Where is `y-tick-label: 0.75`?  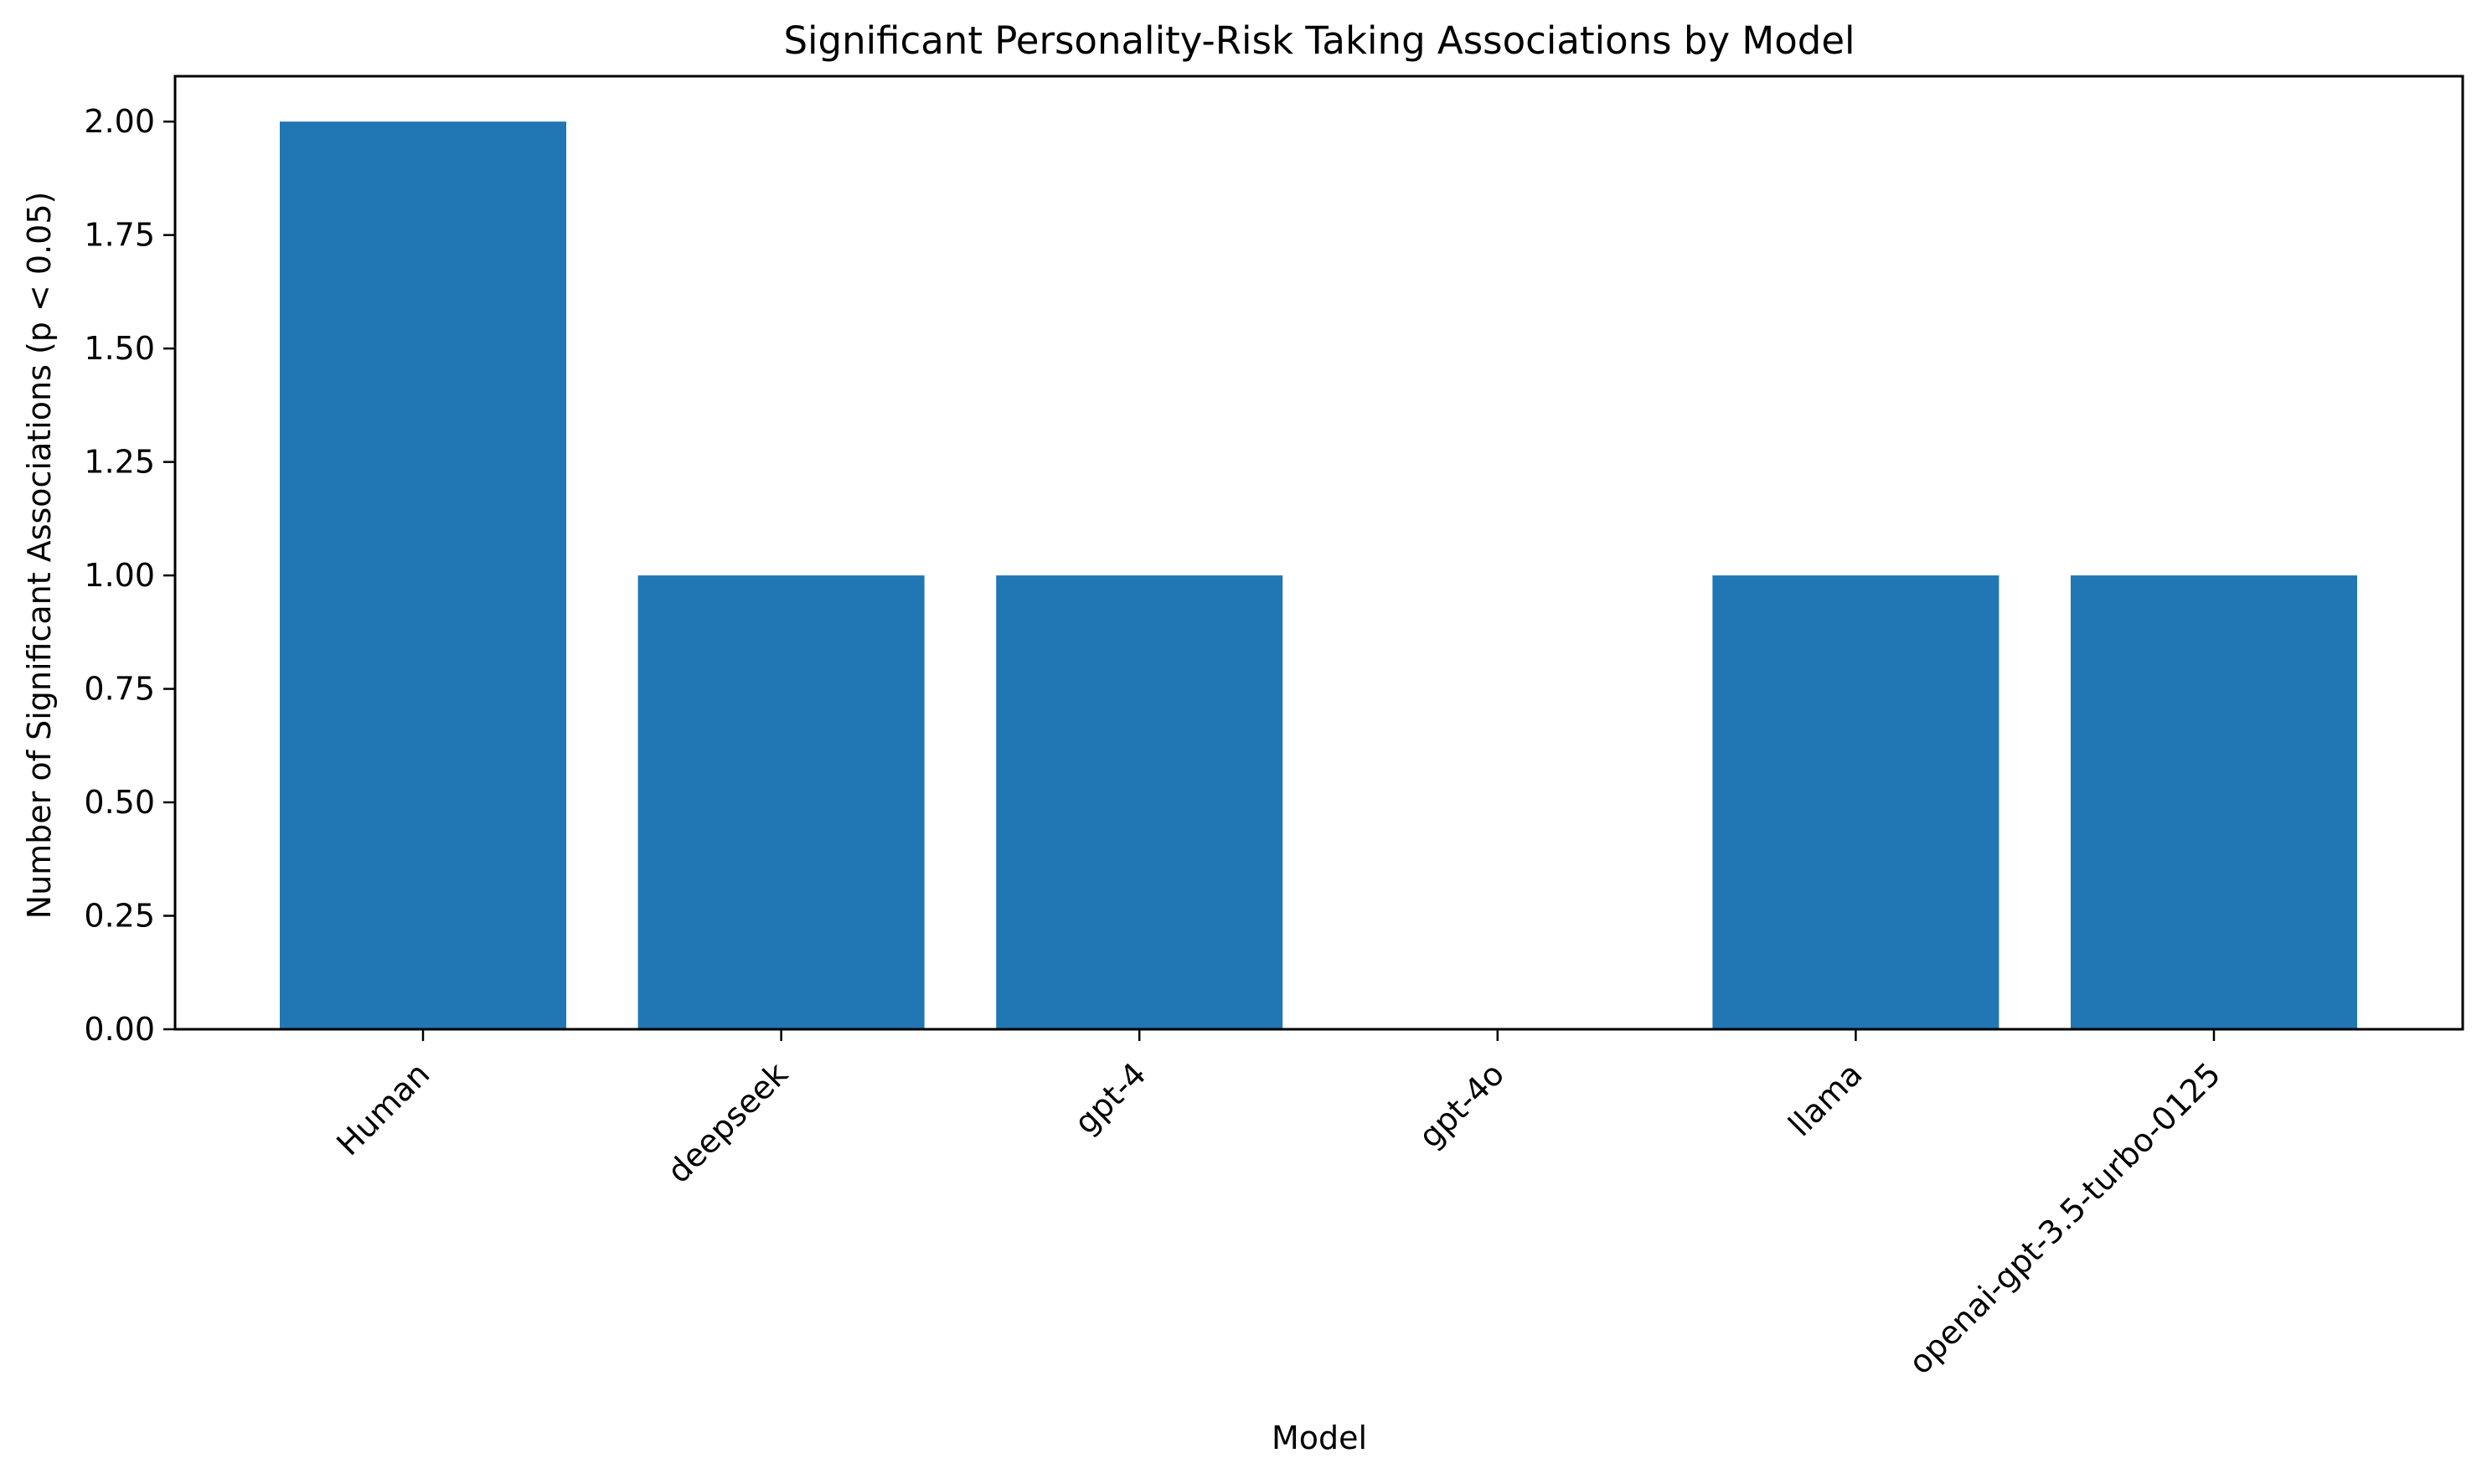
y-tick-label: 0.75 is located at coordinates (119, 689).